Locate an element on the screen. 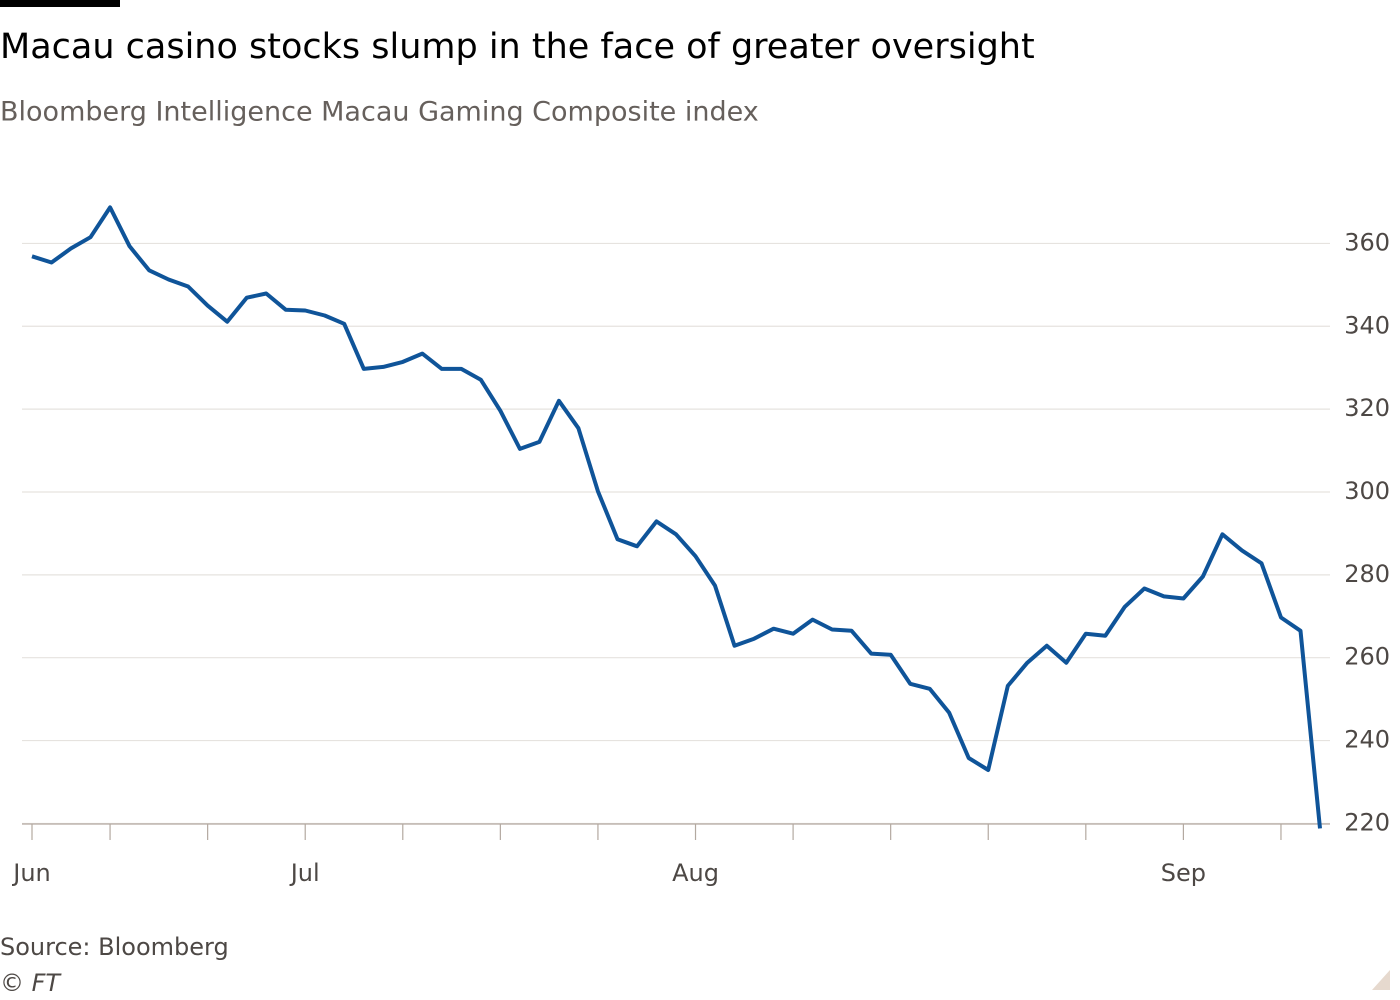 This screenshot has height=1000, width=1400. y-tick-label: 300 is located at coordinates (1367, 491).